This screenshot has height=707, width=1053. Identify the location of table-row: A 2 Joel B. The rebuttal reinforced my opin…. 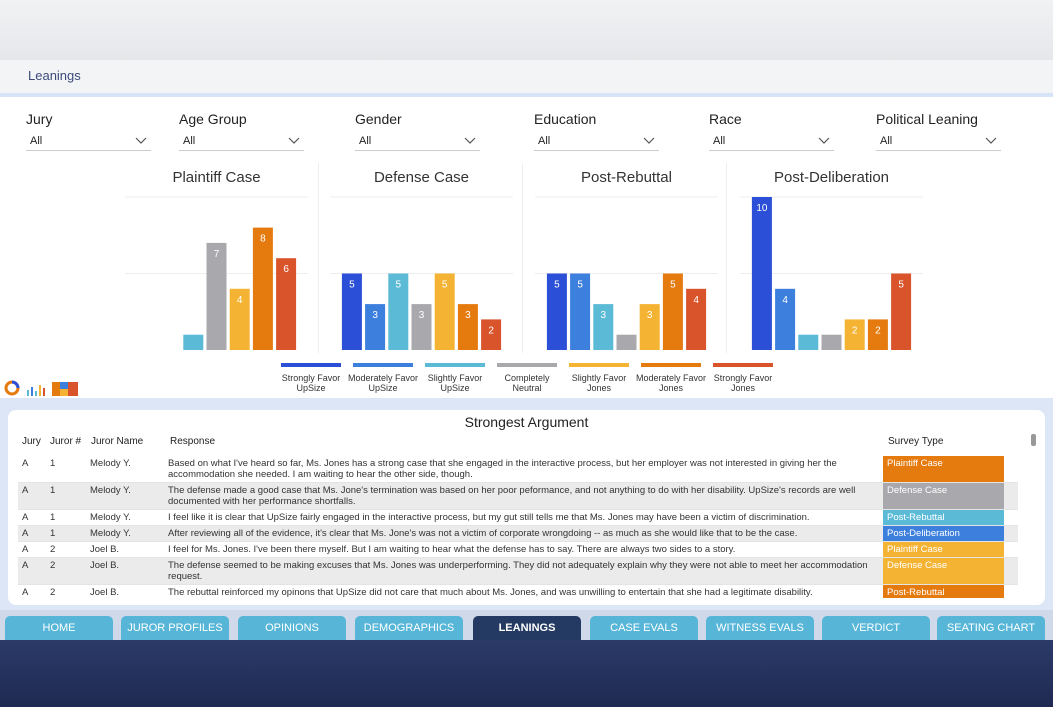
(518, 591).